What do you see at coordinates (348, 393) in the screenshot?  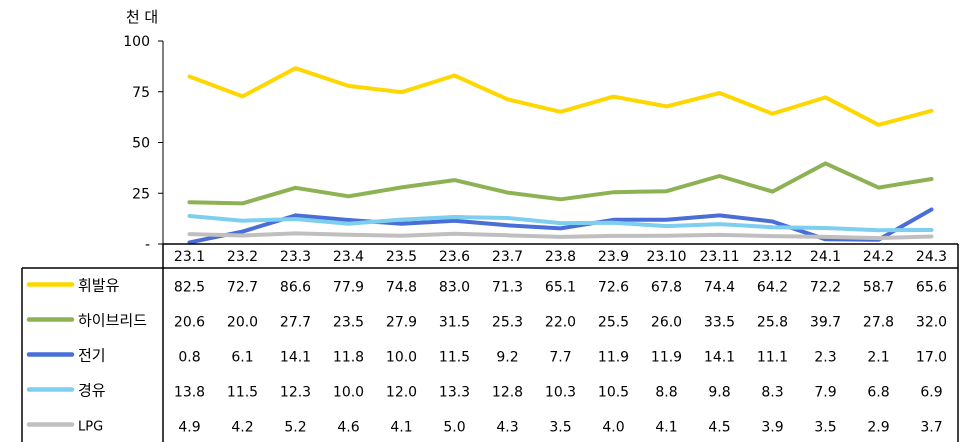 I see `data-label: 10.0` at bounding box center [348, 393].